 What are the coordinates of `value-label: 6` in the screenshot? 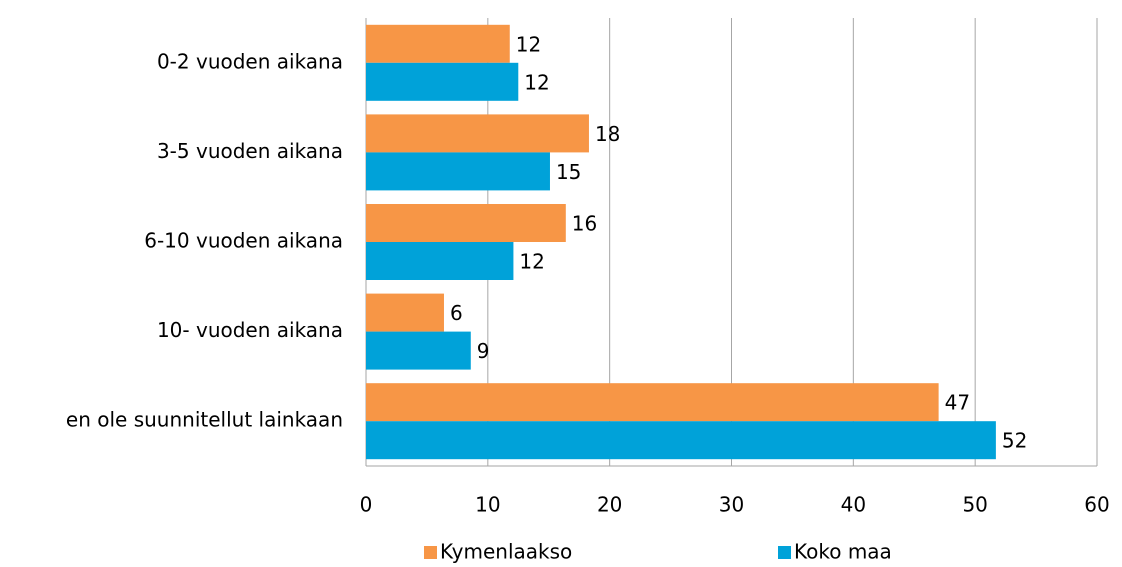 It's located at (456, 313).